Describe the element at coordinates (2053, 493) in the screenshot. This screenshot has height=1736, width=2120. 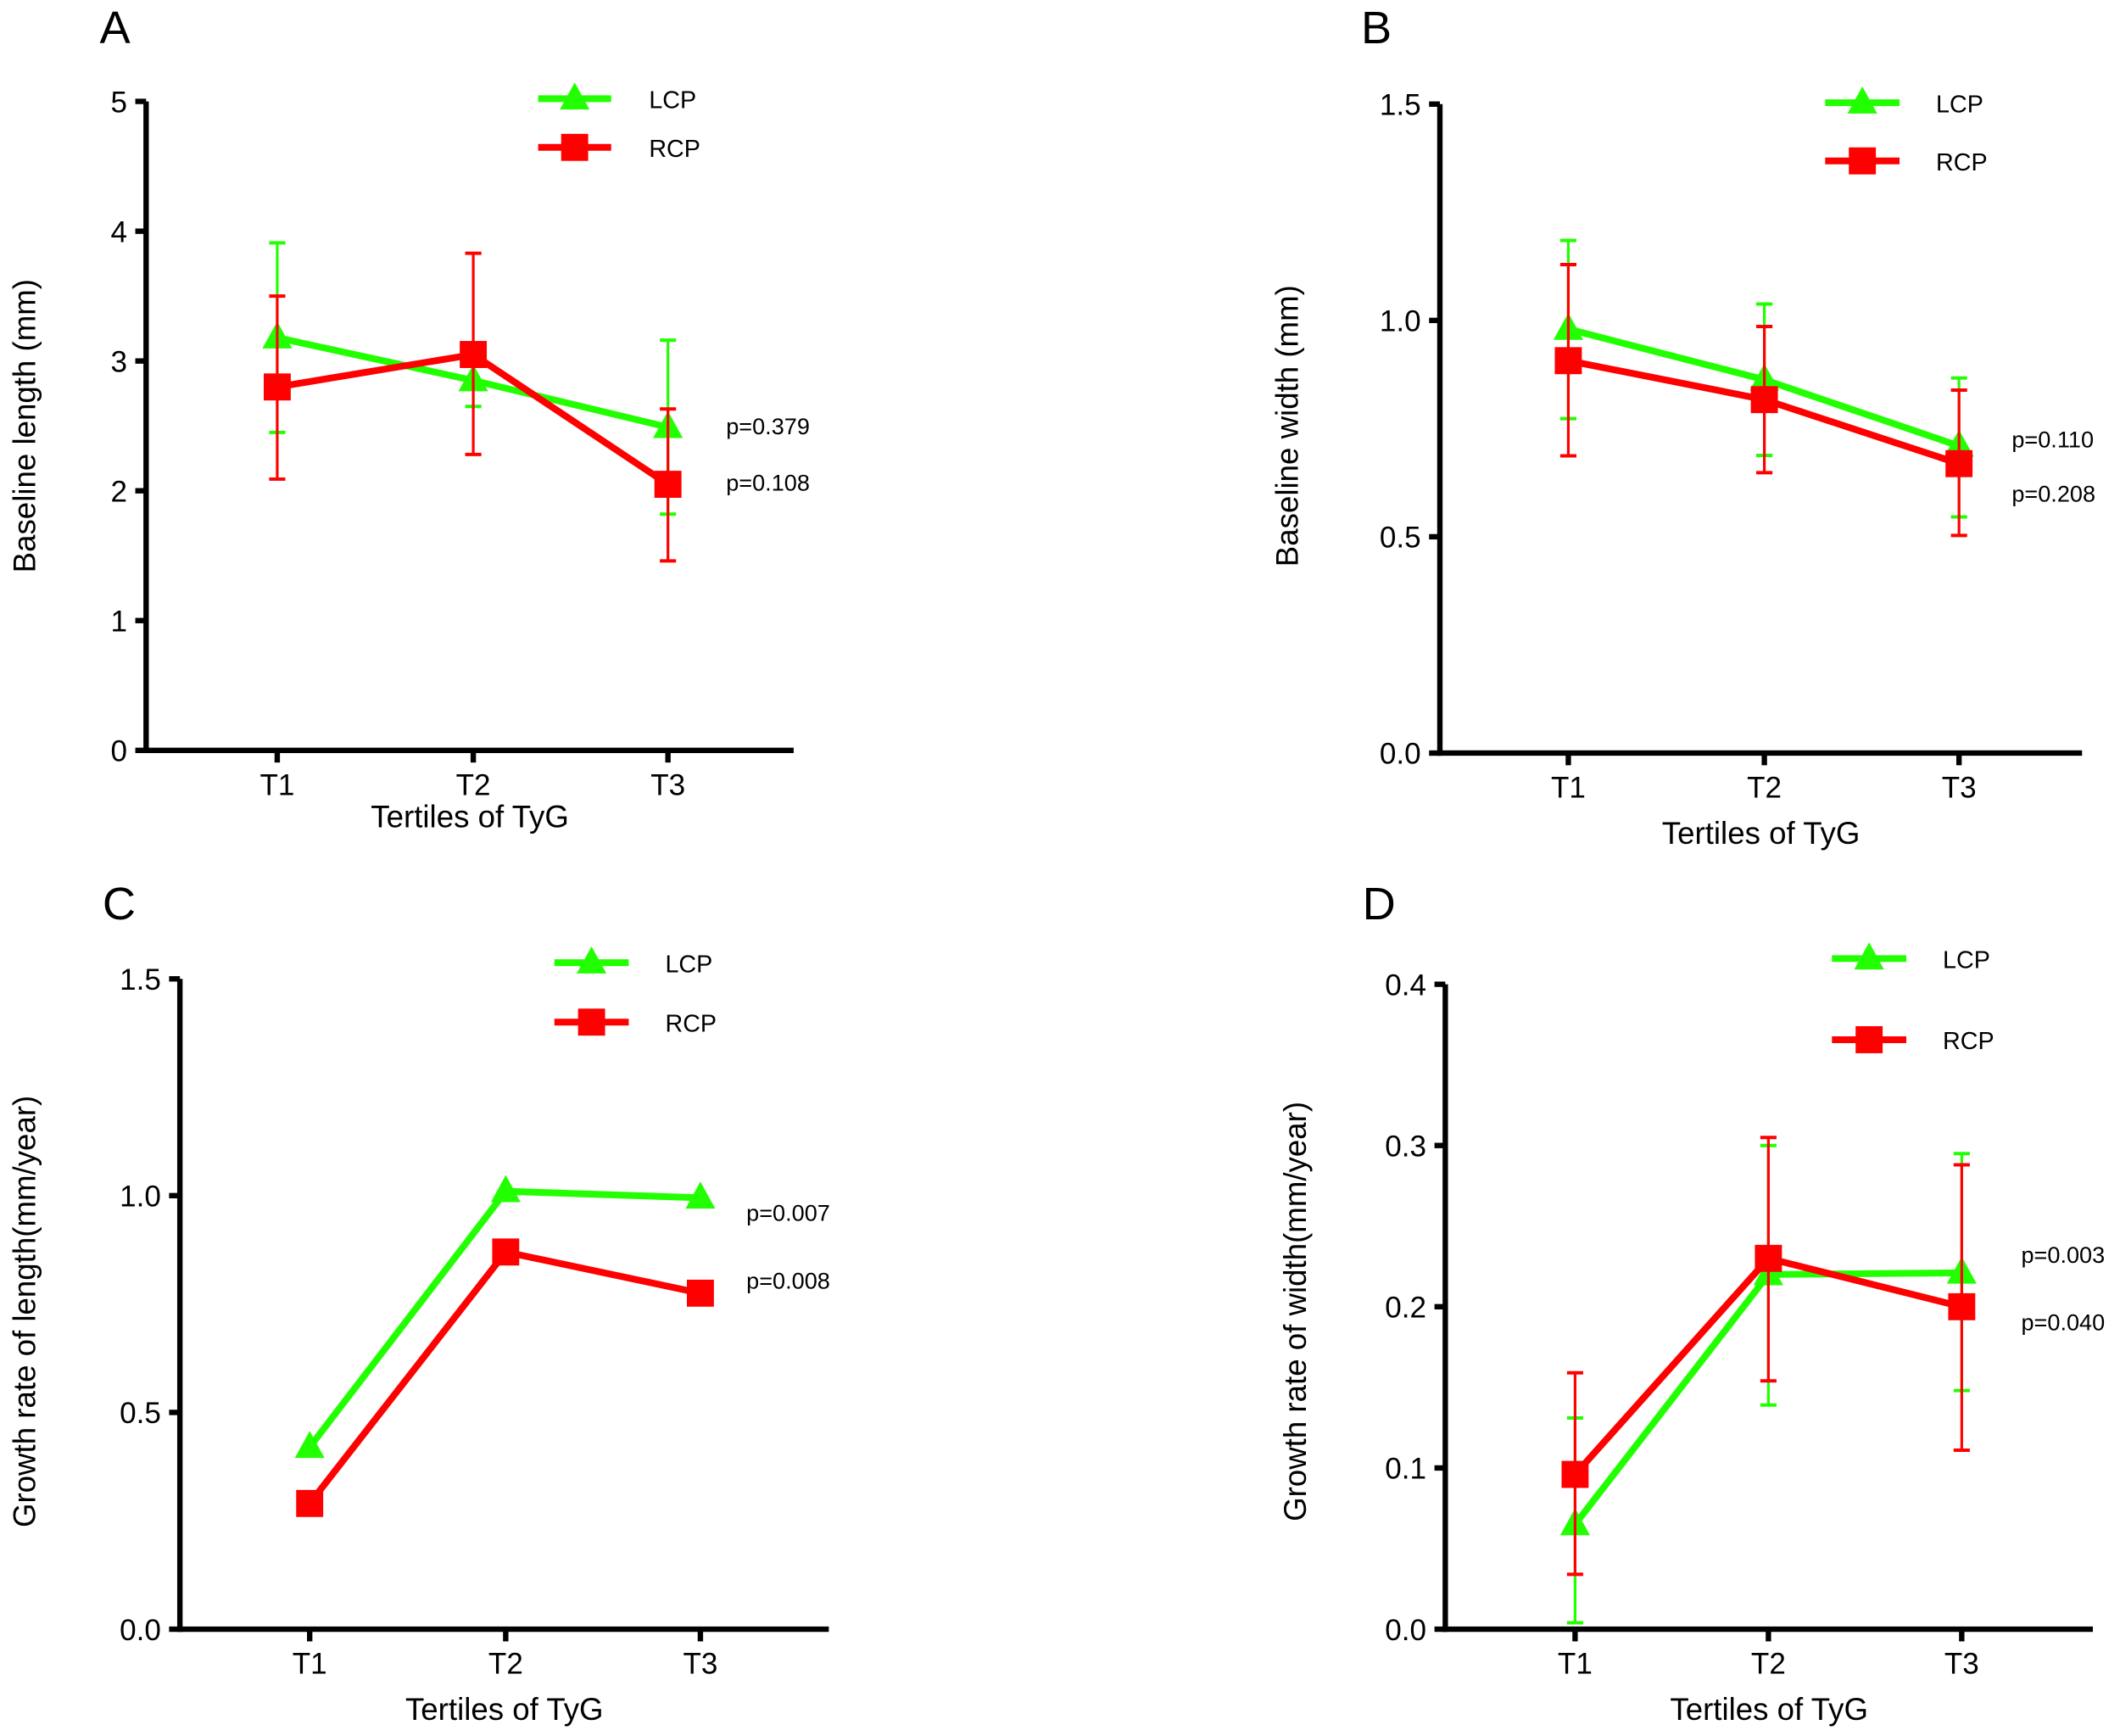
I see `p-value: p=0.208` at that location.